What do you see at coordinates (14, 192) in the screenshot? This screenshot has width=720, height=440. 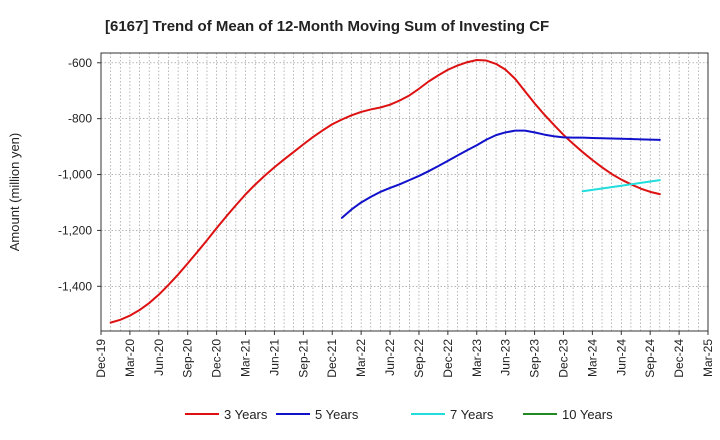 I see `y-axis-label: Amount (million yen)` at bounding box center [14, 192].